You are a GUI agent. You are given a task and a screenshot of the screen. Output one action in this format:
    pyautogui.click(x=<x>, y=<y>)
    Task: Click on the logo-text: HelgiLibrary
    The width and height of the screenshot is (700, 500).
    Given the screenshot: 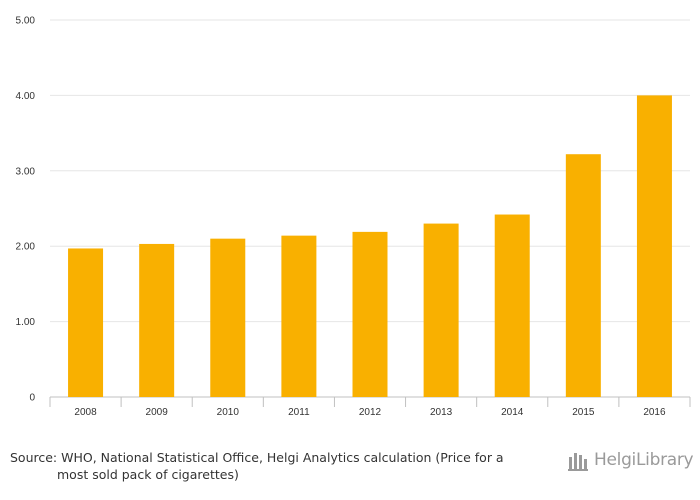 What is the action you would take?
    pyautogui.click(x=644, y=460)
    